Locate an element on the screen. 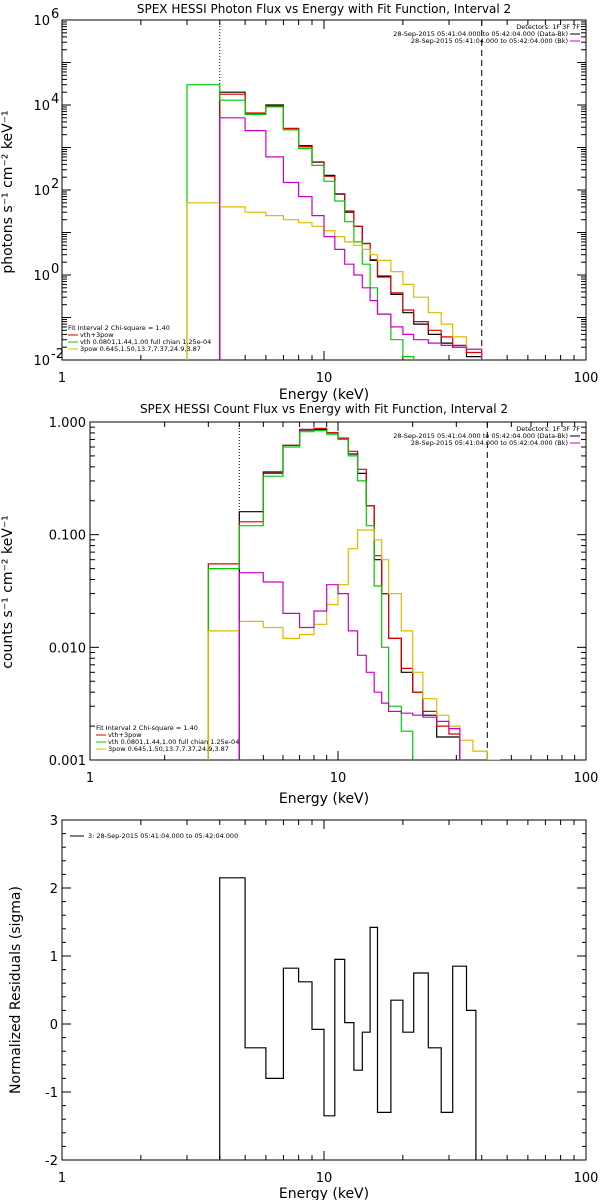 This screenshot has width=600, height=1200. photon-x-axis-label: Energy (keV) is located at coordinates (324, 395).